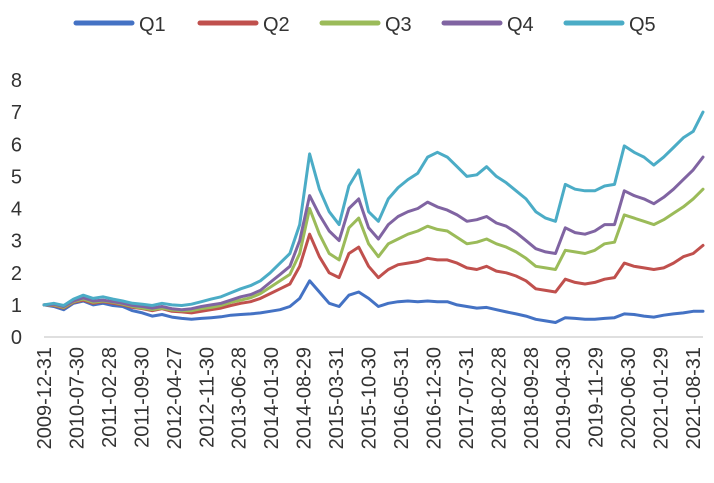 This screenshot has height=483, width=714. I want to click on x-tick-label: 2019-11-29, so click(597, 397).